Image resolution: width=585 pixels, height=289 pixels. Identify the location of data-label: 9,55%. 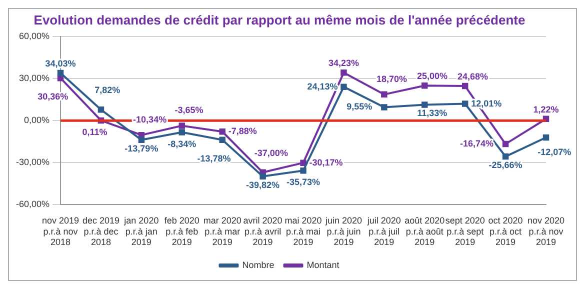
(359, 107).